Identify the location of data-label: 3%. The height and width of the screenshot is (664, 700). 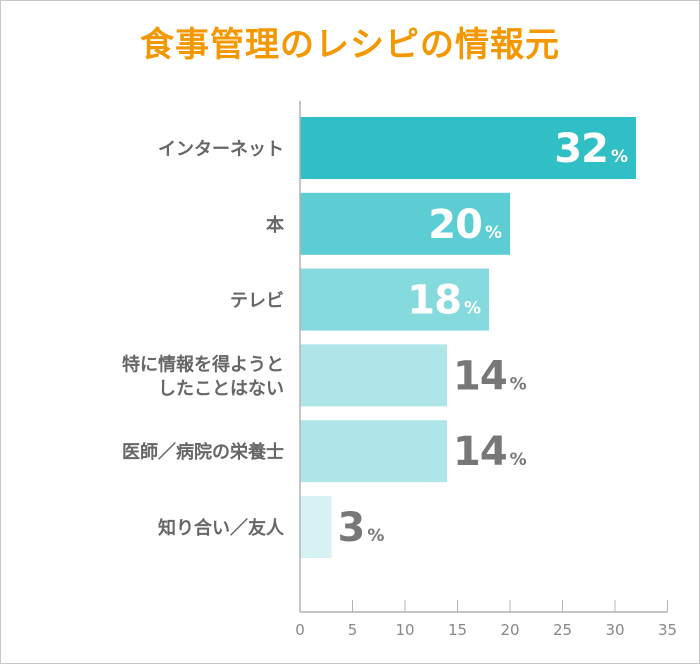
(361, 528).